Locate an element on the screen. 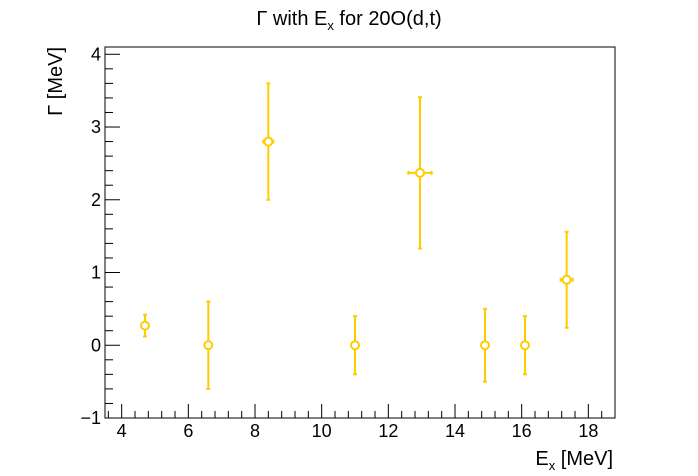  chart-title: Γ with Ex for 20O(d,t) is located at coordinates (348, 20).